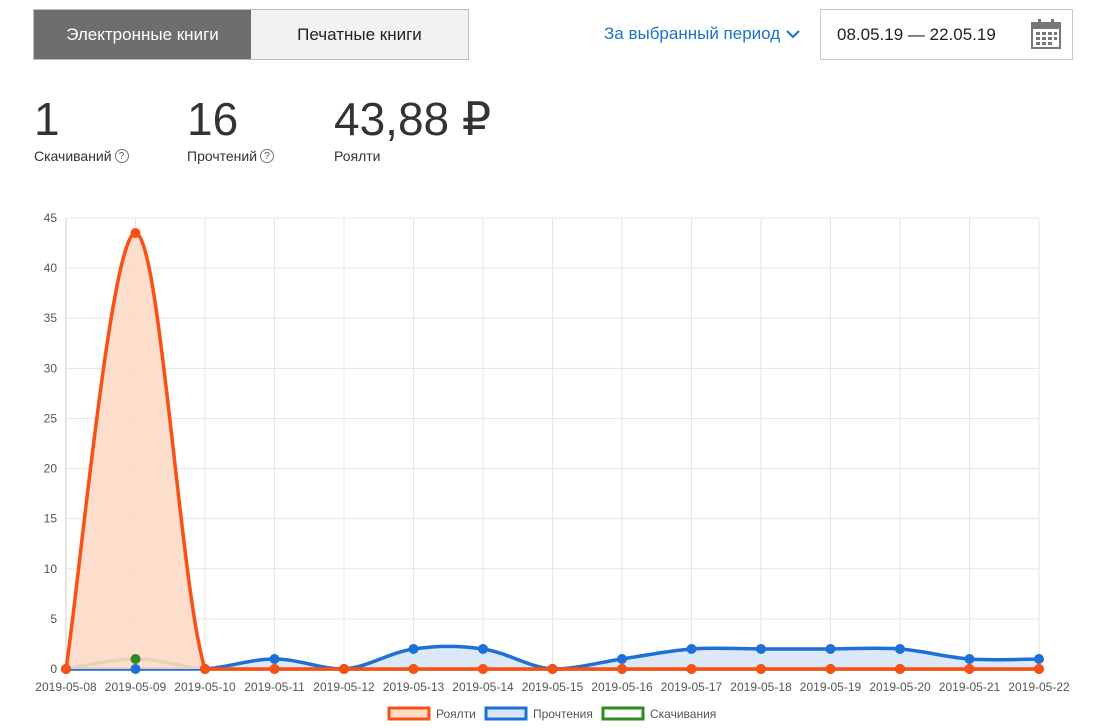  What do you see at coordinates (51, 418) in the screenshot?
I see `y-tick-label: 25` at bounding box center [51, 418].